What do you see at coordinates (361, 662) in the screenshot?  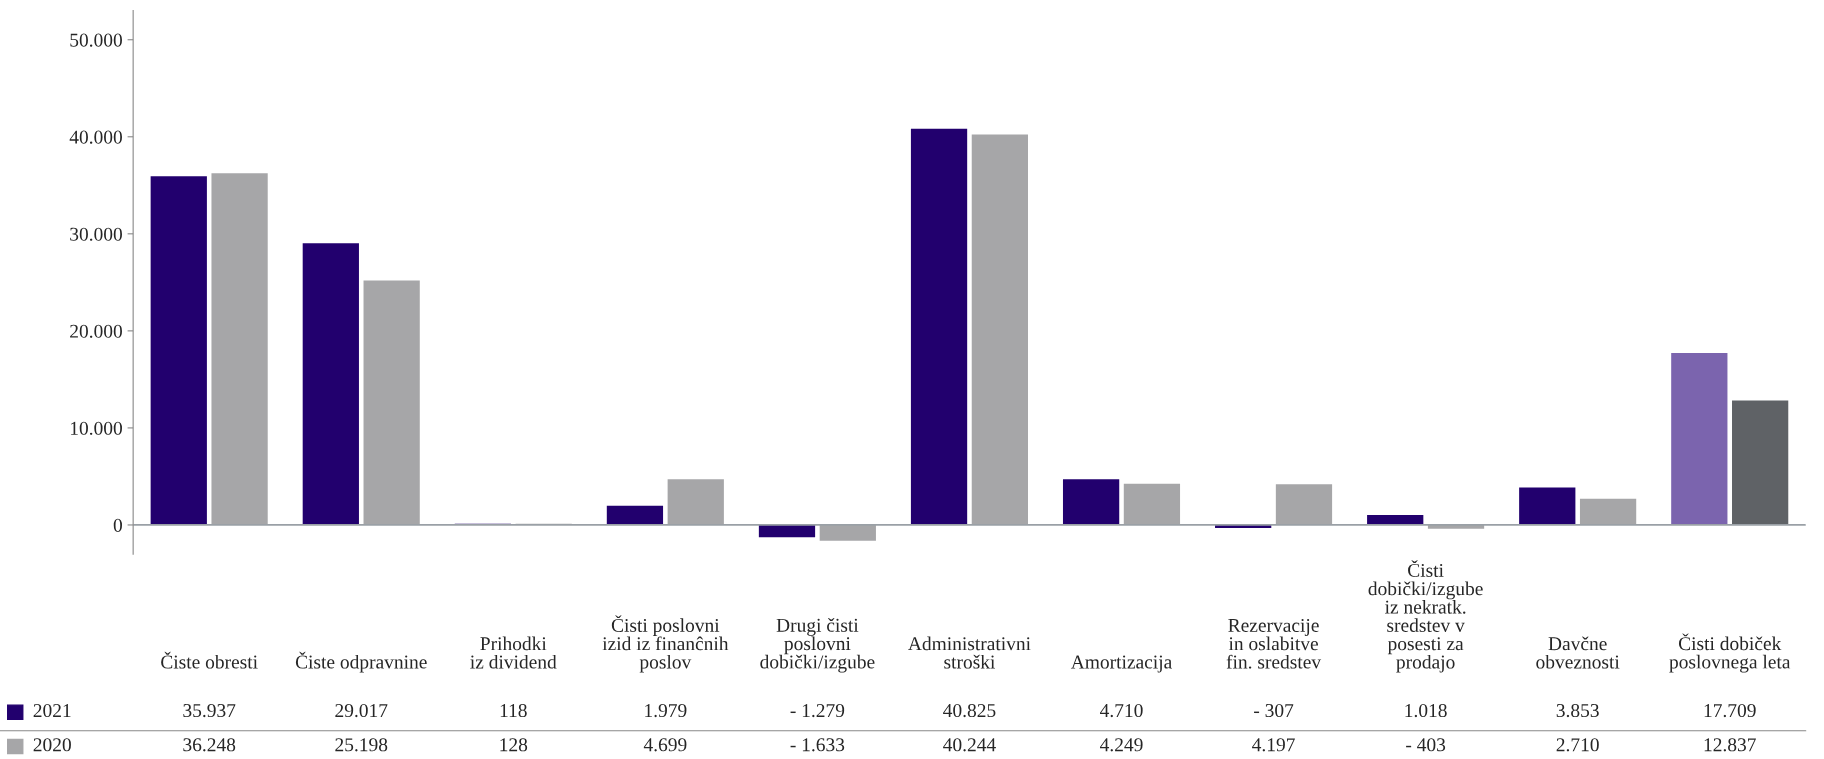 I see `x-tick-label: Čiste odpravnine` at bounding box center [361, 662].